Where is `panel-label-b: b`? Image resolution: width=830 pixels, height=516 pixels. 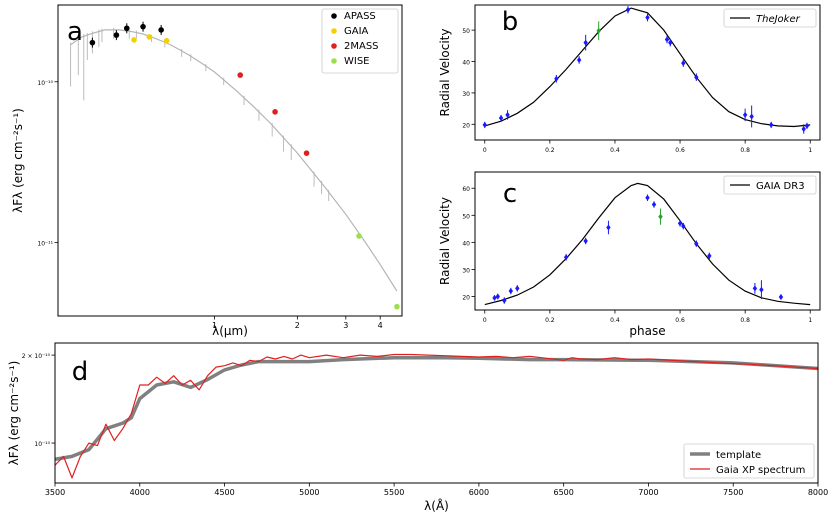 panel-label-b: b is located at coordinates (510, 22).